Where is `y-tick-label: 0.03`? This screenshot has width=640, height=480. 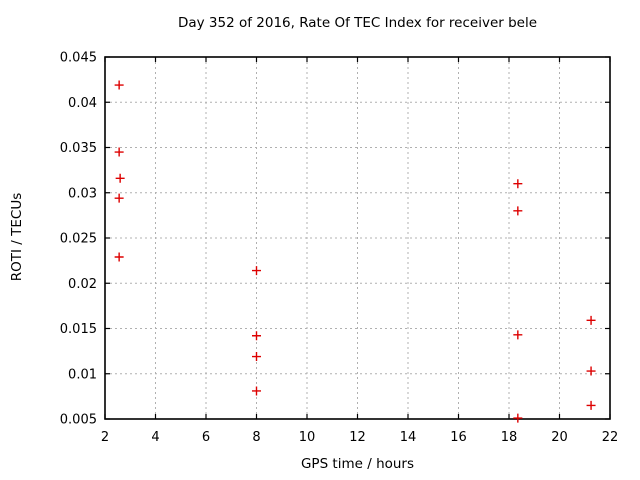
y-tick-label: 0.03 is located at coordinates (82, 193).